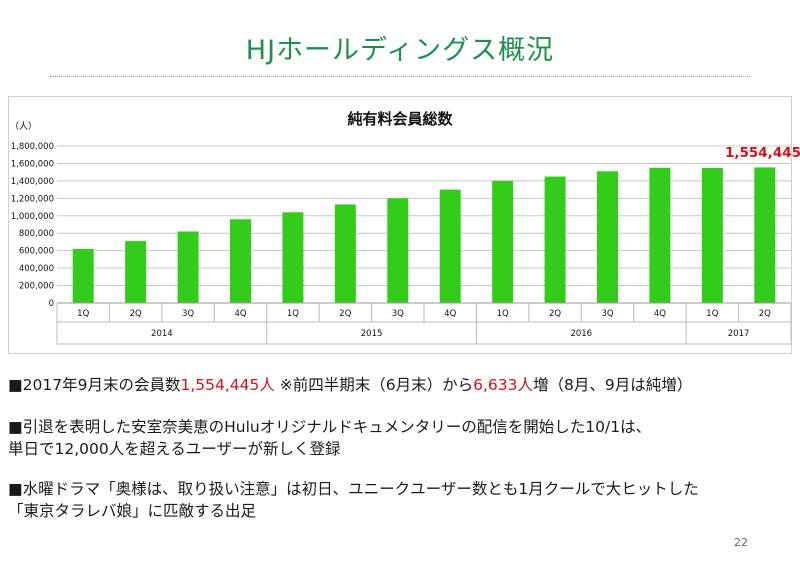 The height and width of the screenshot is (568, 800). Describe the element at coordinates (36, 252) in the screenshot. I see `y-tick-label: 600,000` at that location.